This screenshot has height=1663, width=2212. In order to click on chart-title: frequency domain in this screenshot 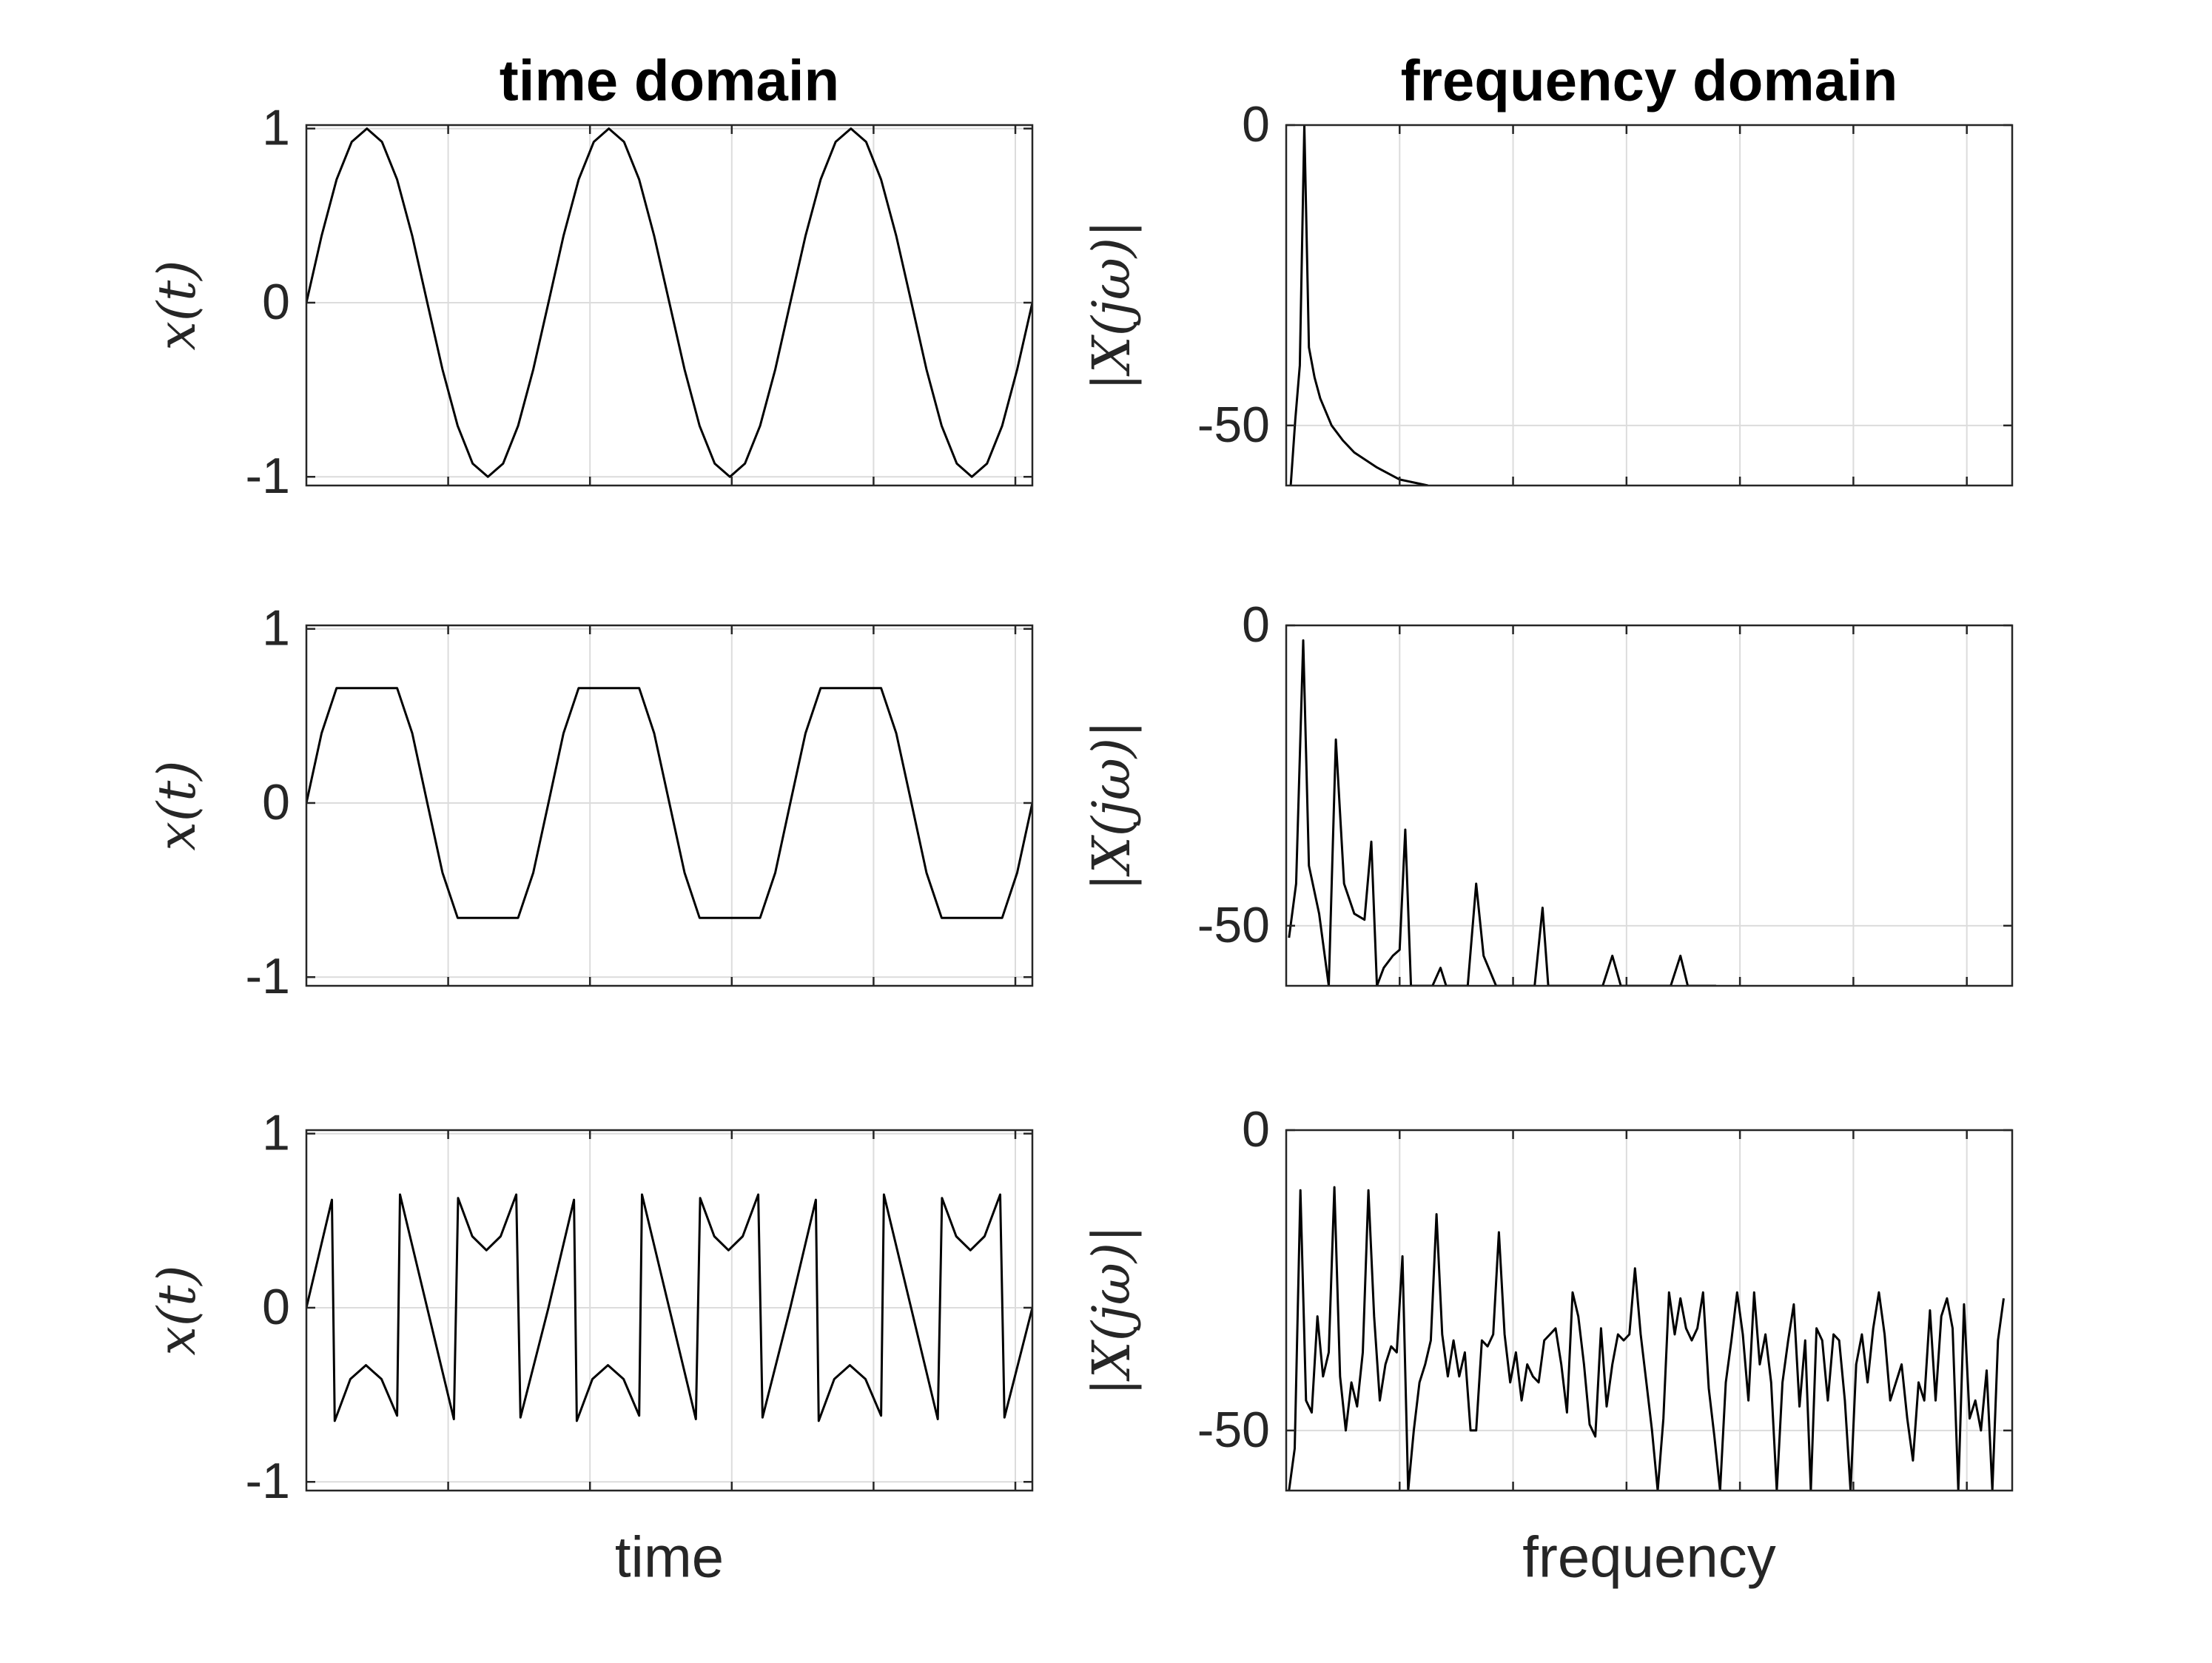, I will do `click(1649, 80)`.